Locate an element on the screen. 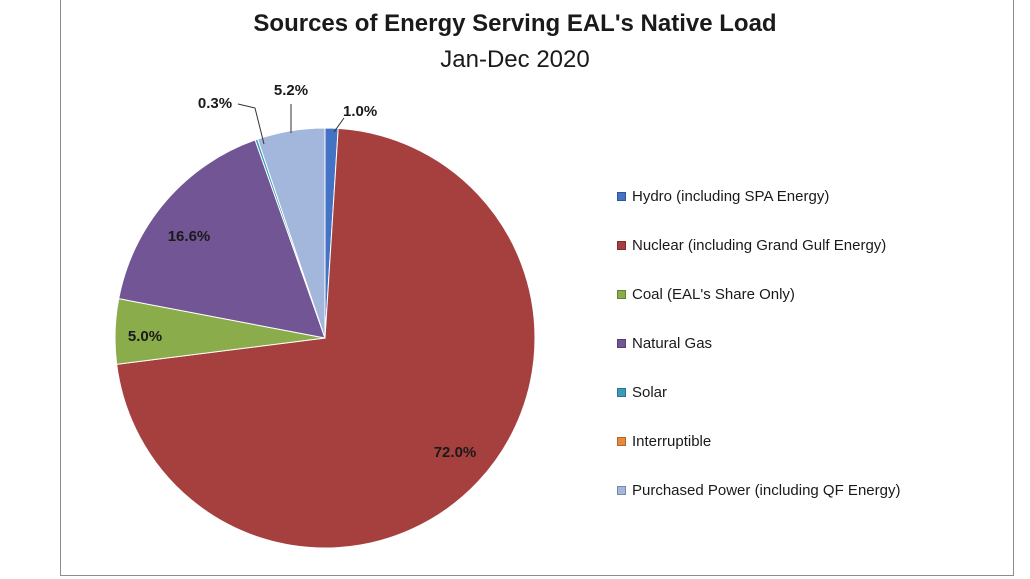  data-label-6: 0.3% is located at coordinates (215, 103).